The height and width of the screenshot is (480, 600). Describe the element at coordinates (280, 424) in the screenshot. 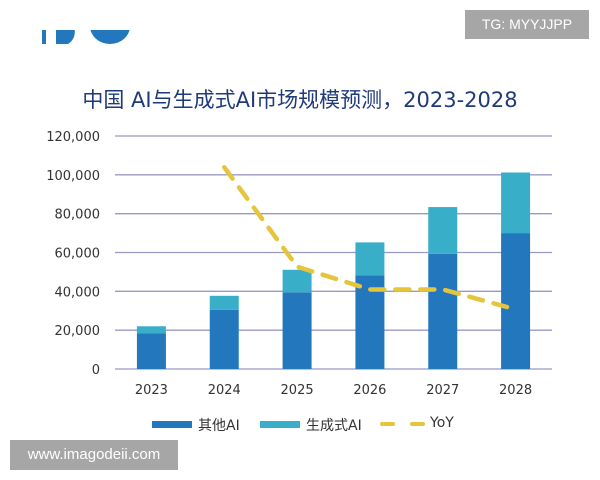

I see `legend-swatch-gen-ai` at that location.